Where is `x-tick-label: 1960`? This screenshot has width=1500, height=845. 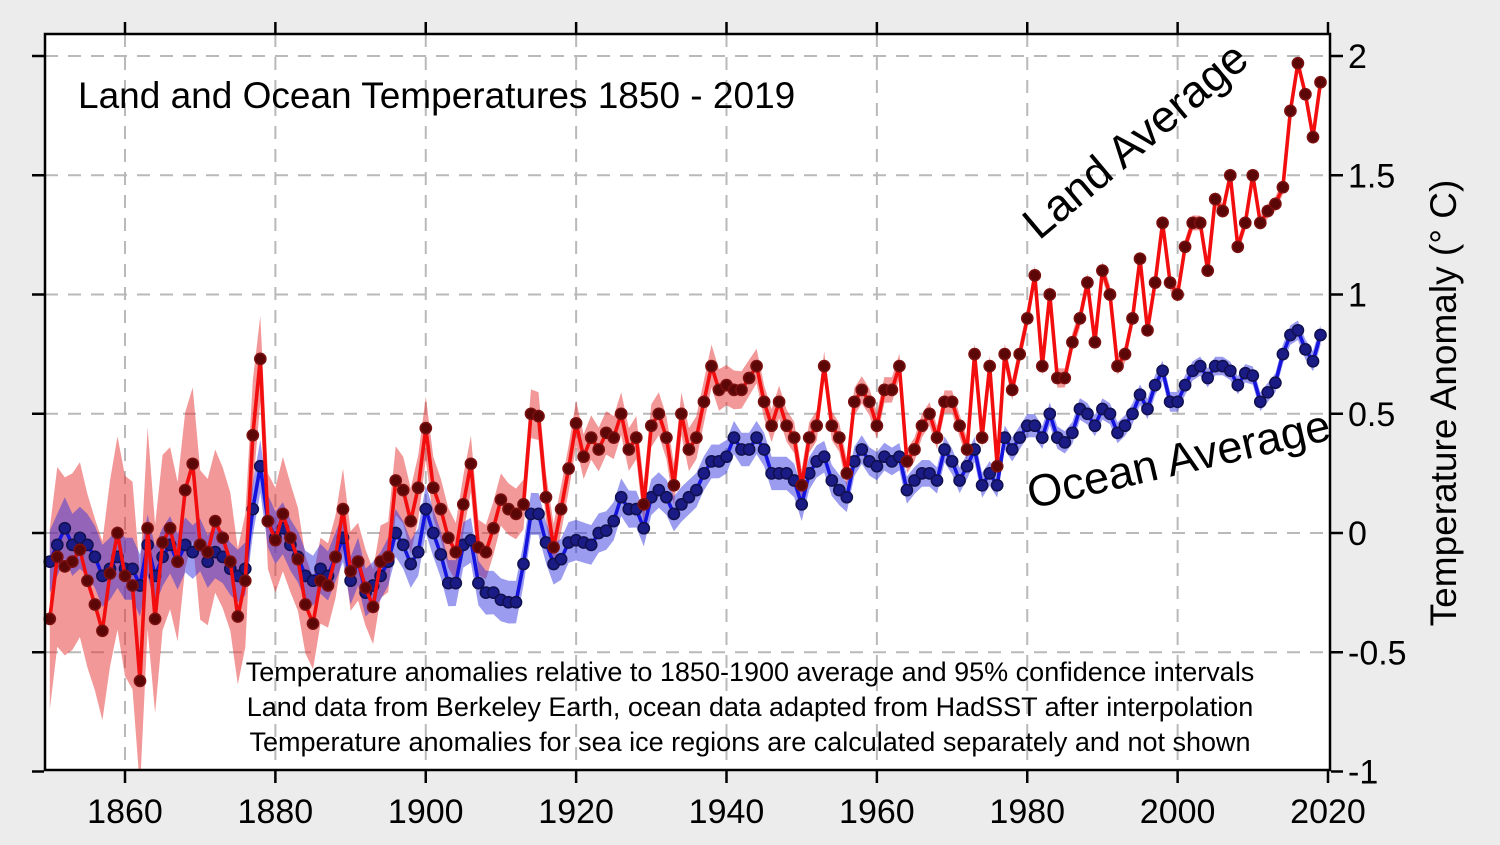 x-tick-label: 1960 is located at coordinates (877, 812).